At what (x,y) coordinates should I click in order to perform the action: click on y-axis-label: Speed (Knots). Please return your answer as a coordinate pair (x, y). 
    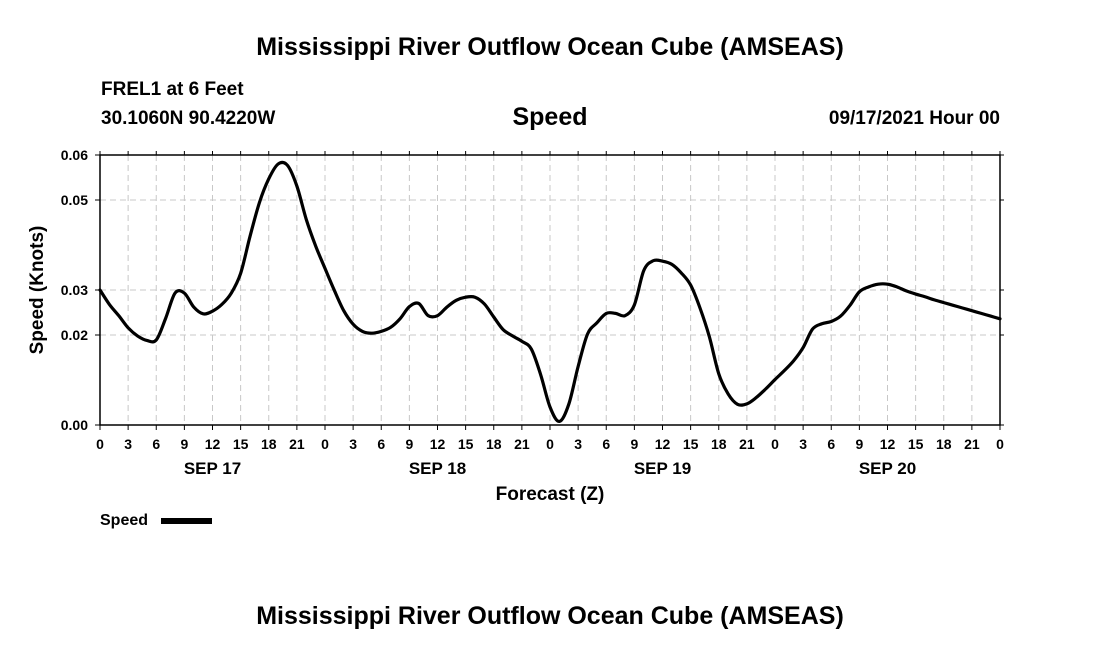
    Looking at the image, I should click on (37, 290).